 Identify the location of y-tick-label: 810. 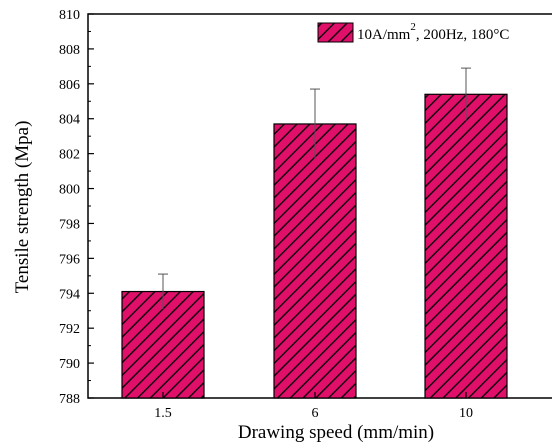
(69, 15).